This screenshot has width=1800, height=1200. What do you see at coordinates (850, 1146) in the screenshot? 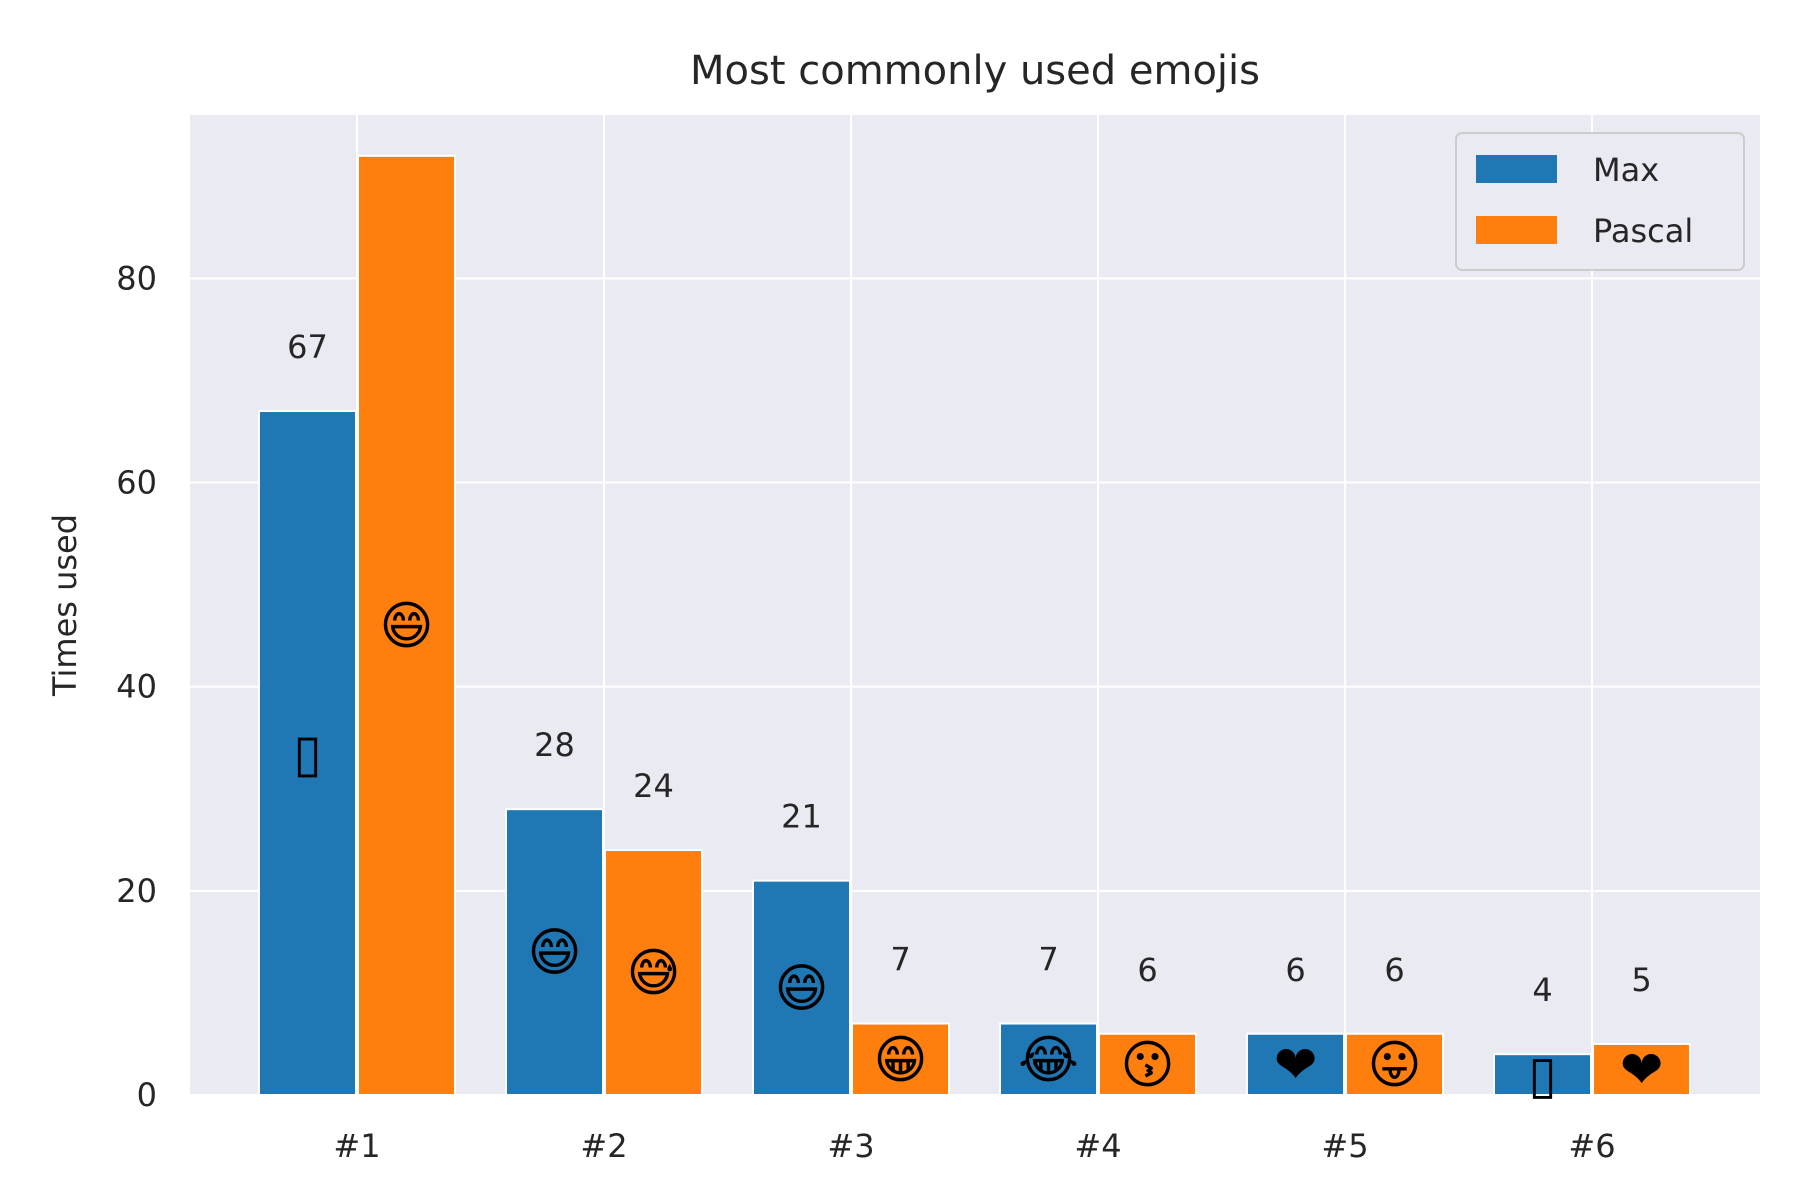
I see `x-tick-label: #3` at bounding box center [850, 1146].